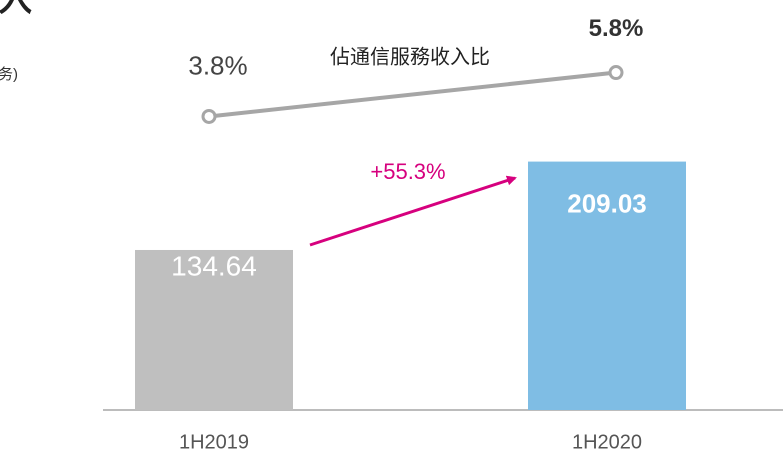 Image resolution: width=783 pixels, height=457 pixels. What do you see at coordinates (9, 74) in the screenshot?
I see `subtitle-fragment: 务)` at bounding box center [9, 74].